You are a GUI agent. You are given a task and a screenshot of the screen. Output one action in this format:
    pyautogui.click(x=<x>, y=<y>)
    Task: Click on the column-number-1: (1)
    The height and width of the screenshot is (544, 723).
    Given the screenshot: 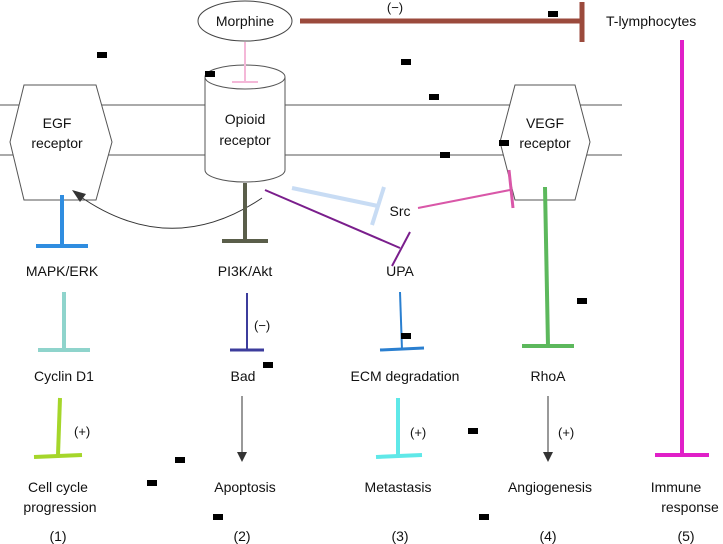 What is the action you would take?
    pyautogui.click(x=57, y=536)
    